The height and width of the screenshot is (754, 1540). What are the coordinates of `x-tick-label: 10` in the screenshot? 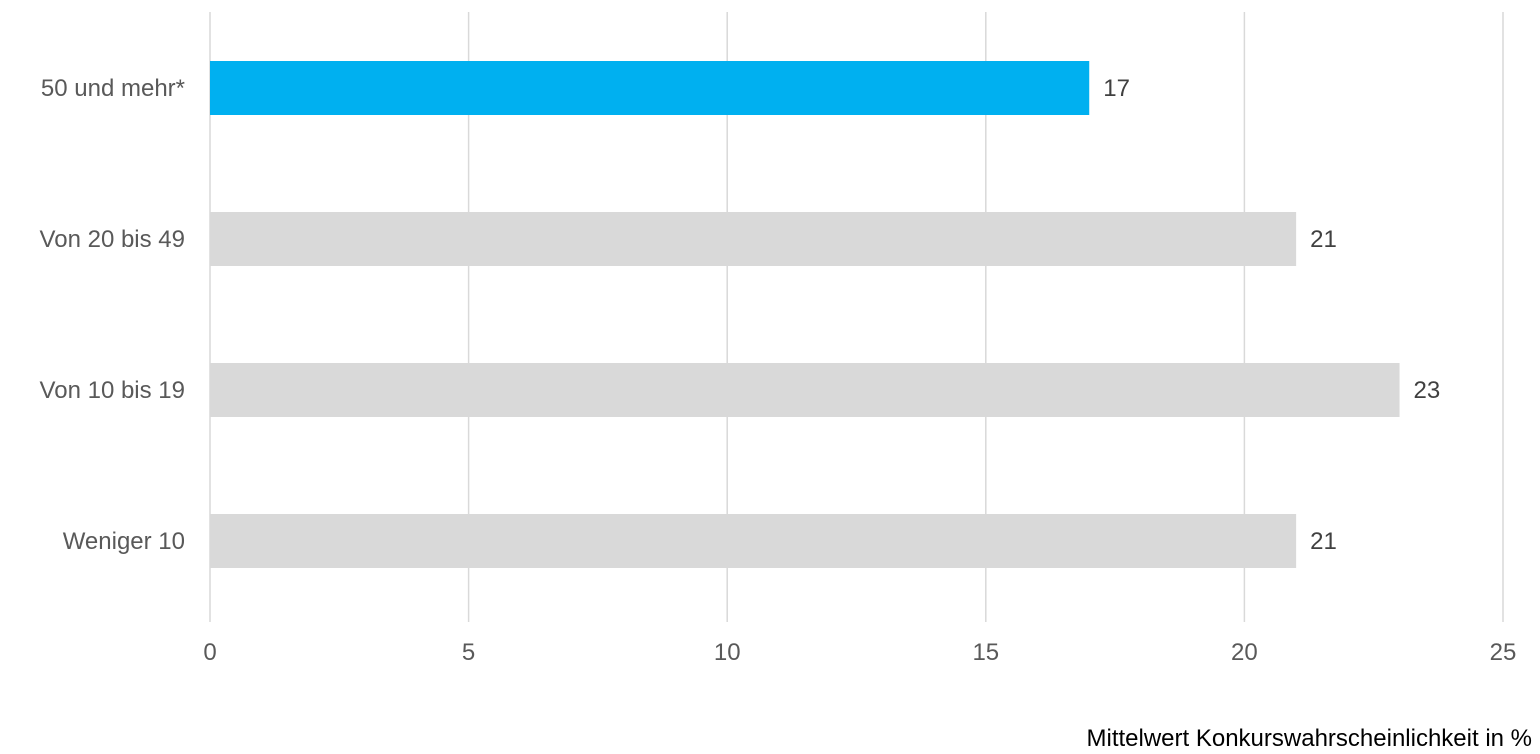 It's located at (727, 652).